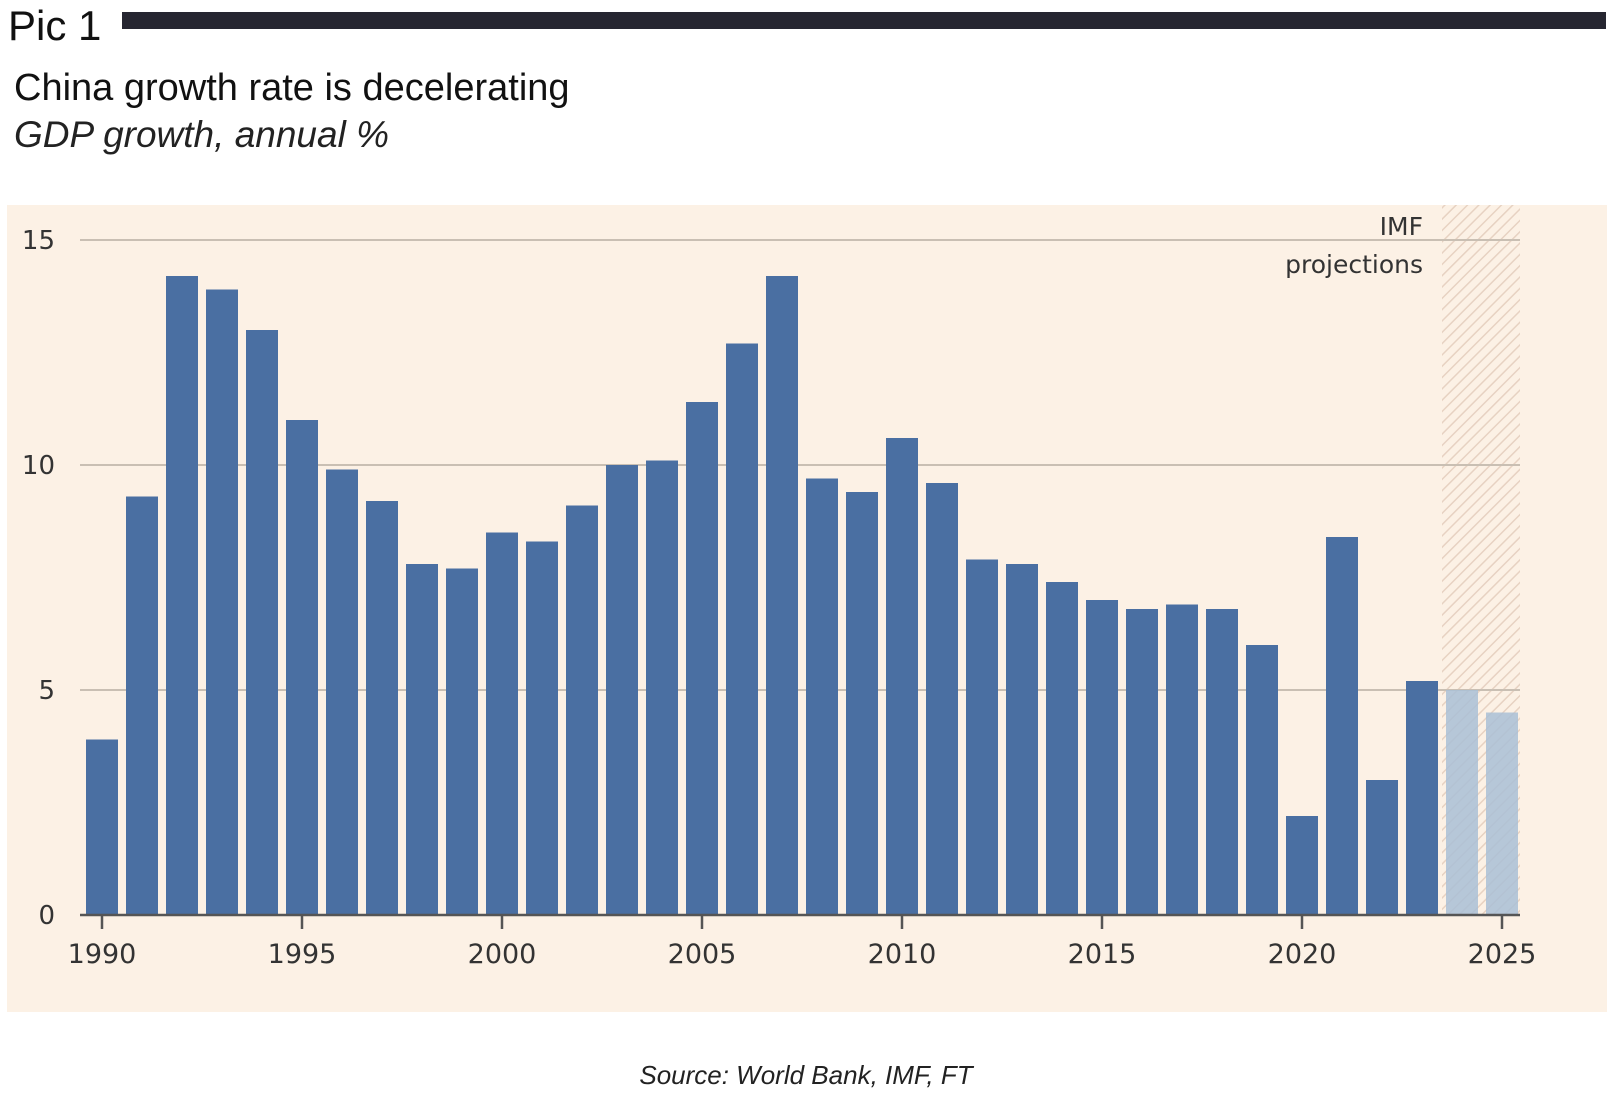 Image resolution: width=1612 pixels, height=1098 pixels. Describe the element at coordinates (201, 134) in the screenshot. I see `chart-subtitle: GDP growth, annual %` at that location.